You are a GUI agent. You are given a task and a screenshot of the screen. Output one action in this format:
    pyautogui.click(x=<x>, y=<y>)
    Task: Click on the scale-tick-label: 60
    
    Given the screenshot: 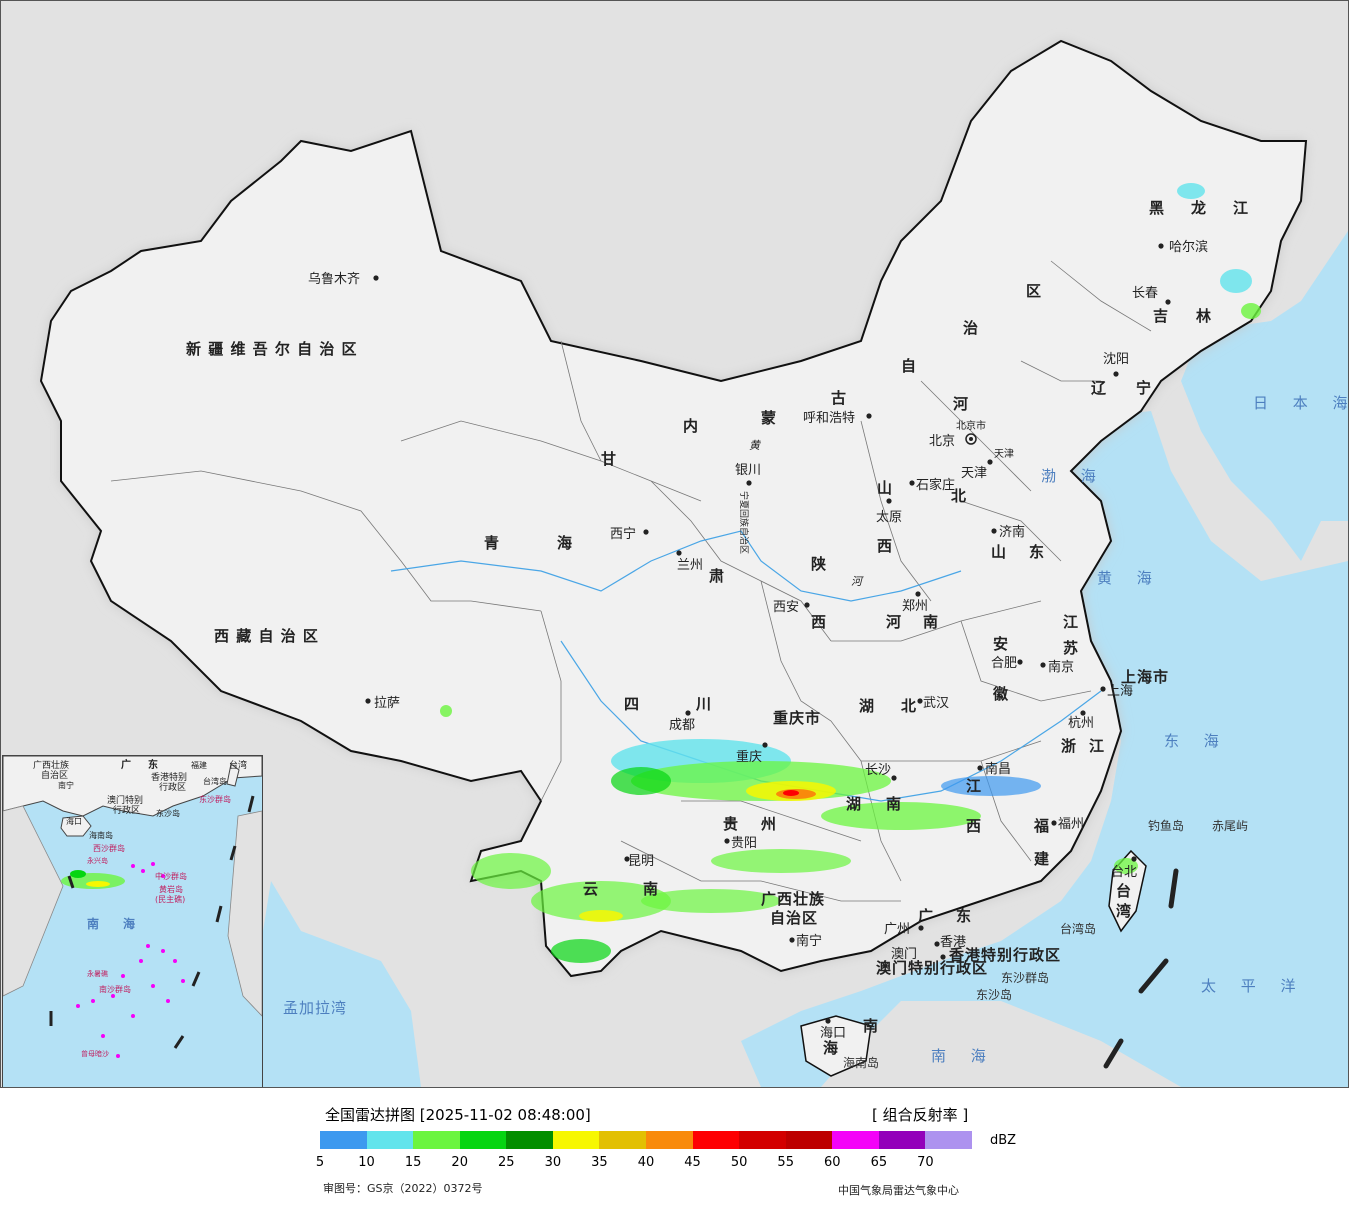 What is the action you would take?
    pyautogui.click(x=832, y=1162)
    